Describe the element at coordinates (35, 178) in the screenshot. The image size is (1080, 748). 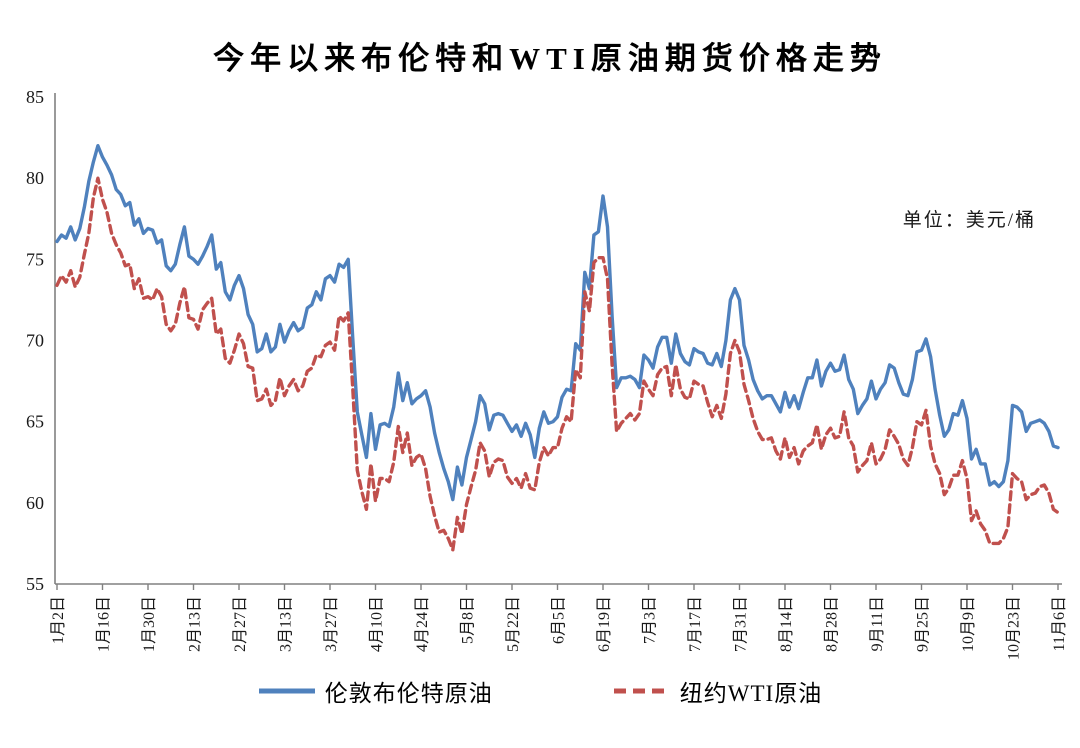
I see `y-axis-tick-label: 80` at that location.